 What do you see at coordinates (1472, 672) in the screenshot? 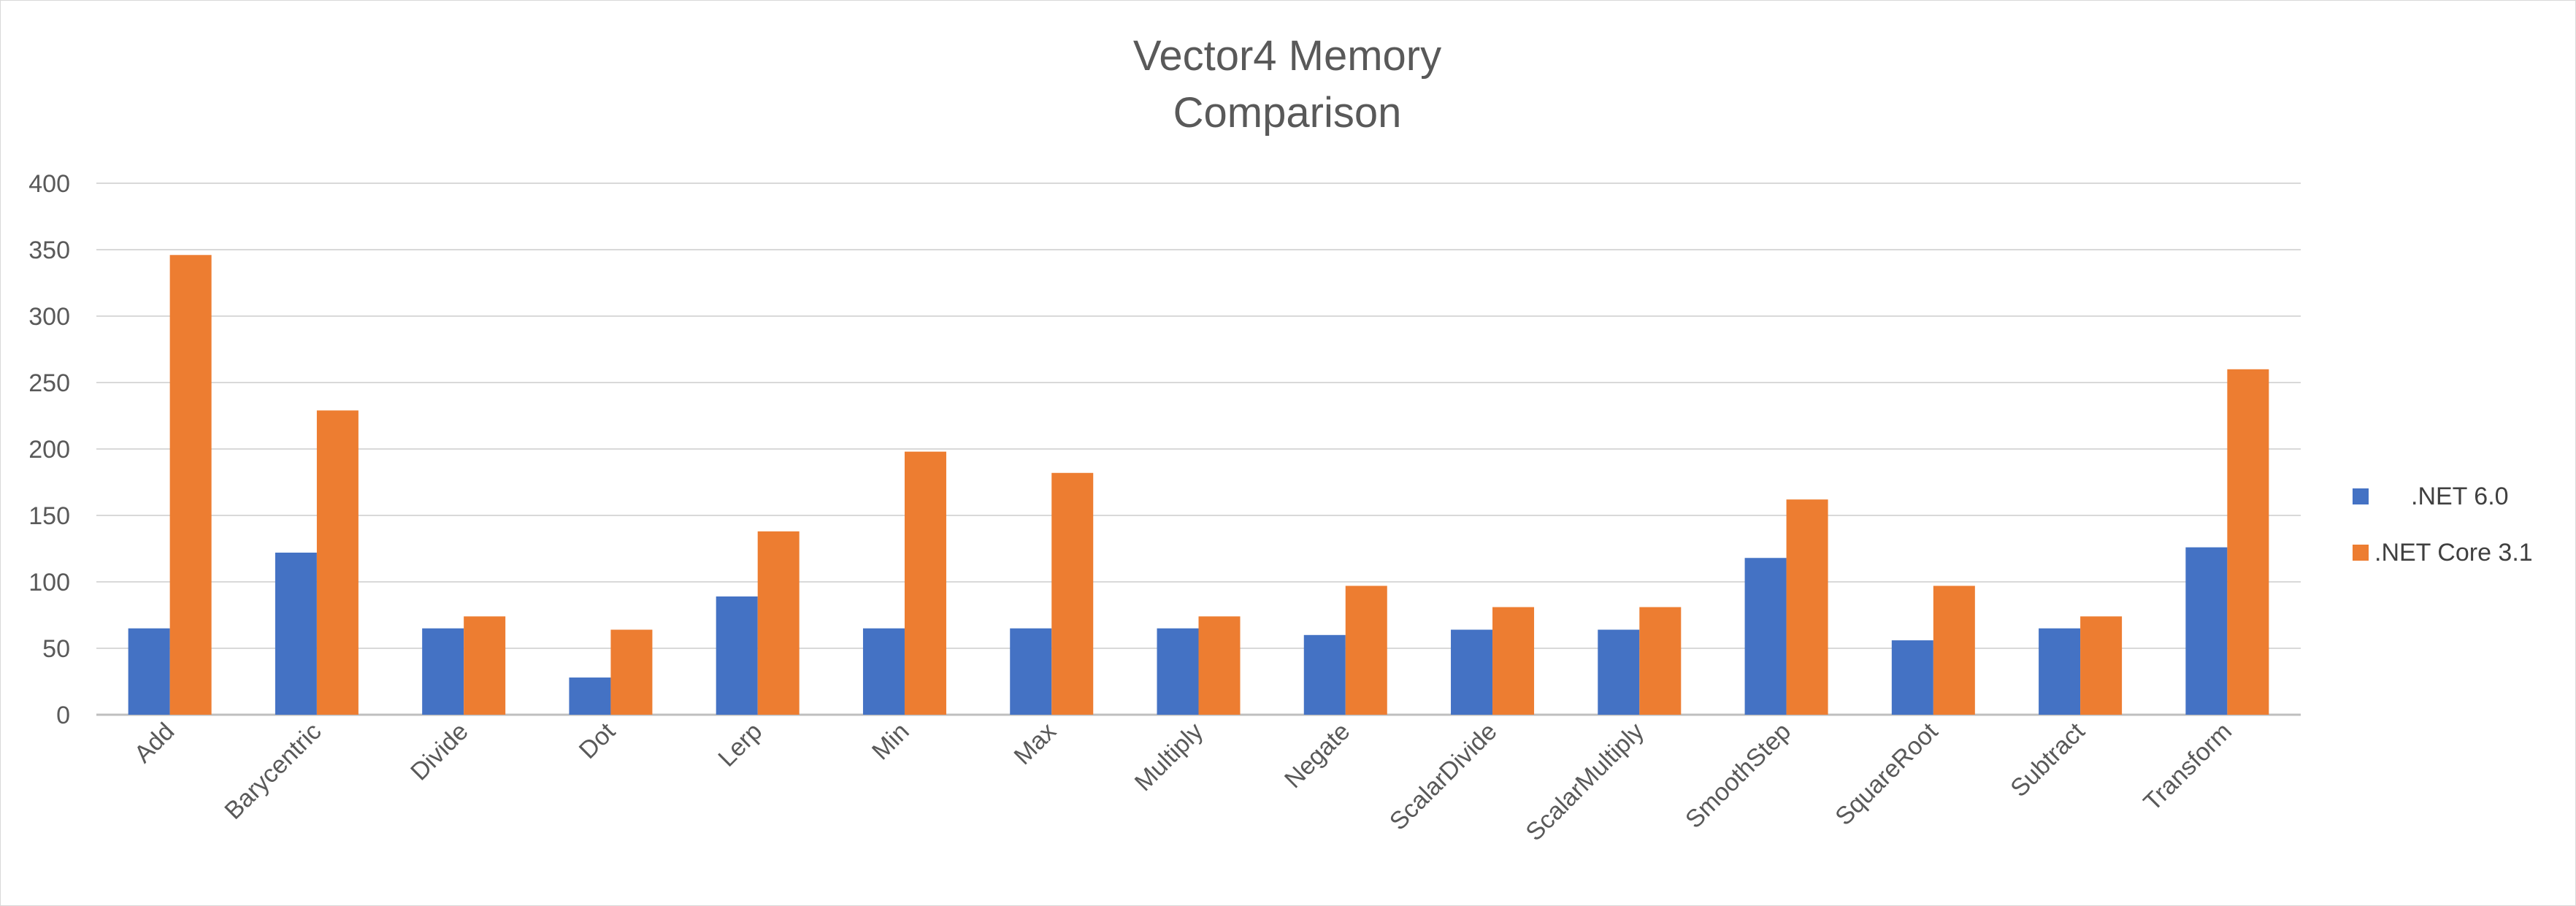
I see `bar-net6-scalardivide` at bounding box center [1472, 672].